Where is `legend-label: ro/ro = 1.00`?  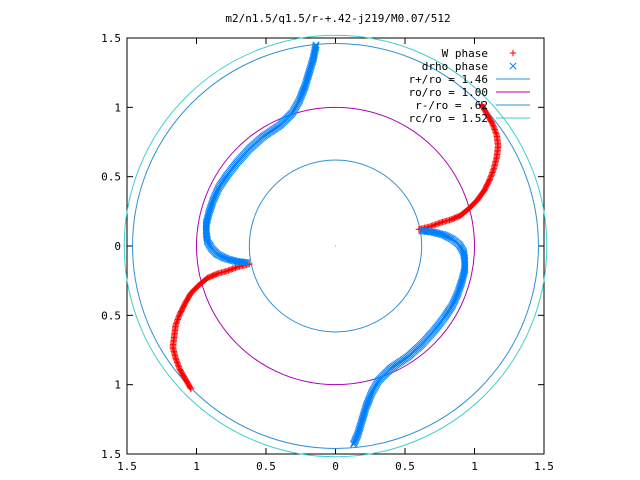 legend-label: ro/ro = 1.00 is located at coordinates (448, 92).